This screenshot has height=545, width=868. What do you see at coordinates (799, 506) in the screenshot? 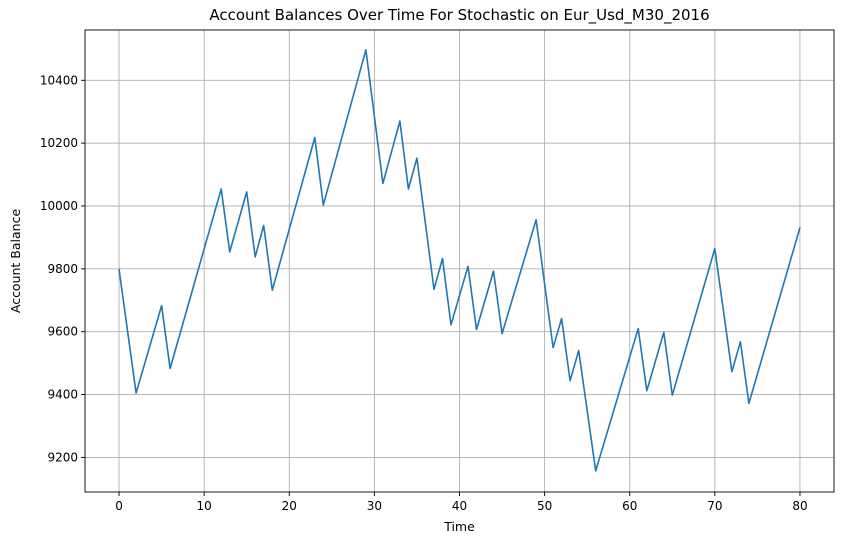
I see `x-tick-label: 80` at bounding box center [799, 506].